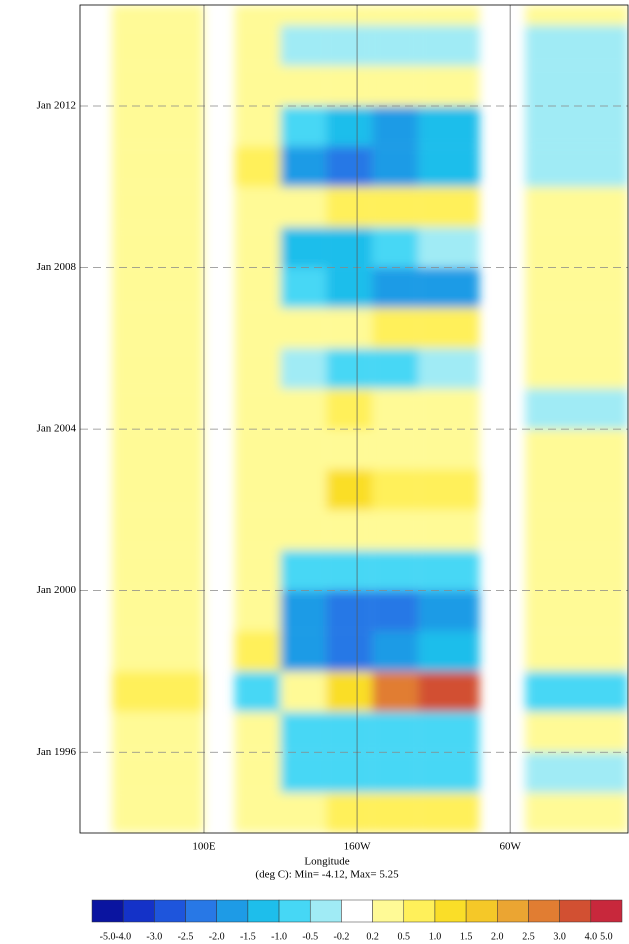  Describe the element at coordinates (57, 590) in the screenshot. I see `y-tick-label: Jan 2000` at that location.